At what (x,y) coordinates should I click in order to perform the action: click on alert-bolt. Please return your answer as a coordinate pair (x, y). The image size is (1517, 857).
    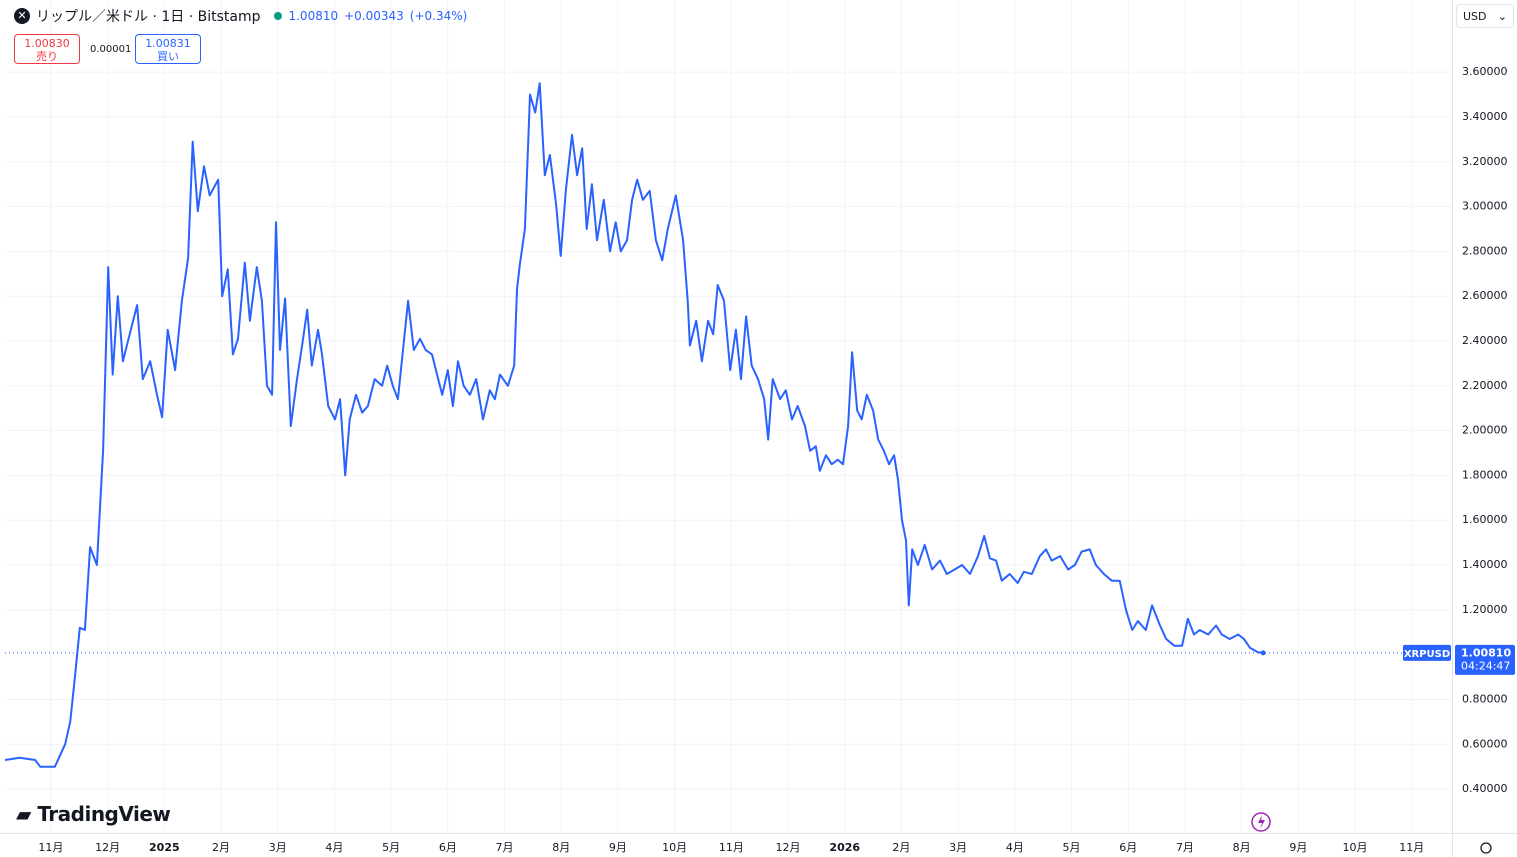
    Looking at the image, I should click on (1261, 822).